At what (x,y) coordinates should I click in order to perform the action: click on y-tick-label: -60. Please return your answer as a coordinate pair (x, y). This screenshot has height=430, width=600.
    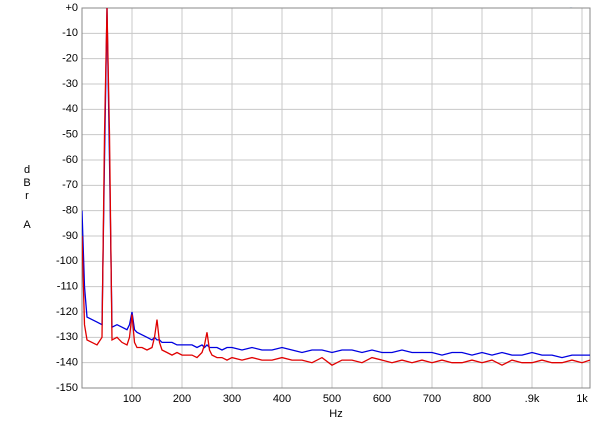
    Looking at the image, I should click on (70, 160).